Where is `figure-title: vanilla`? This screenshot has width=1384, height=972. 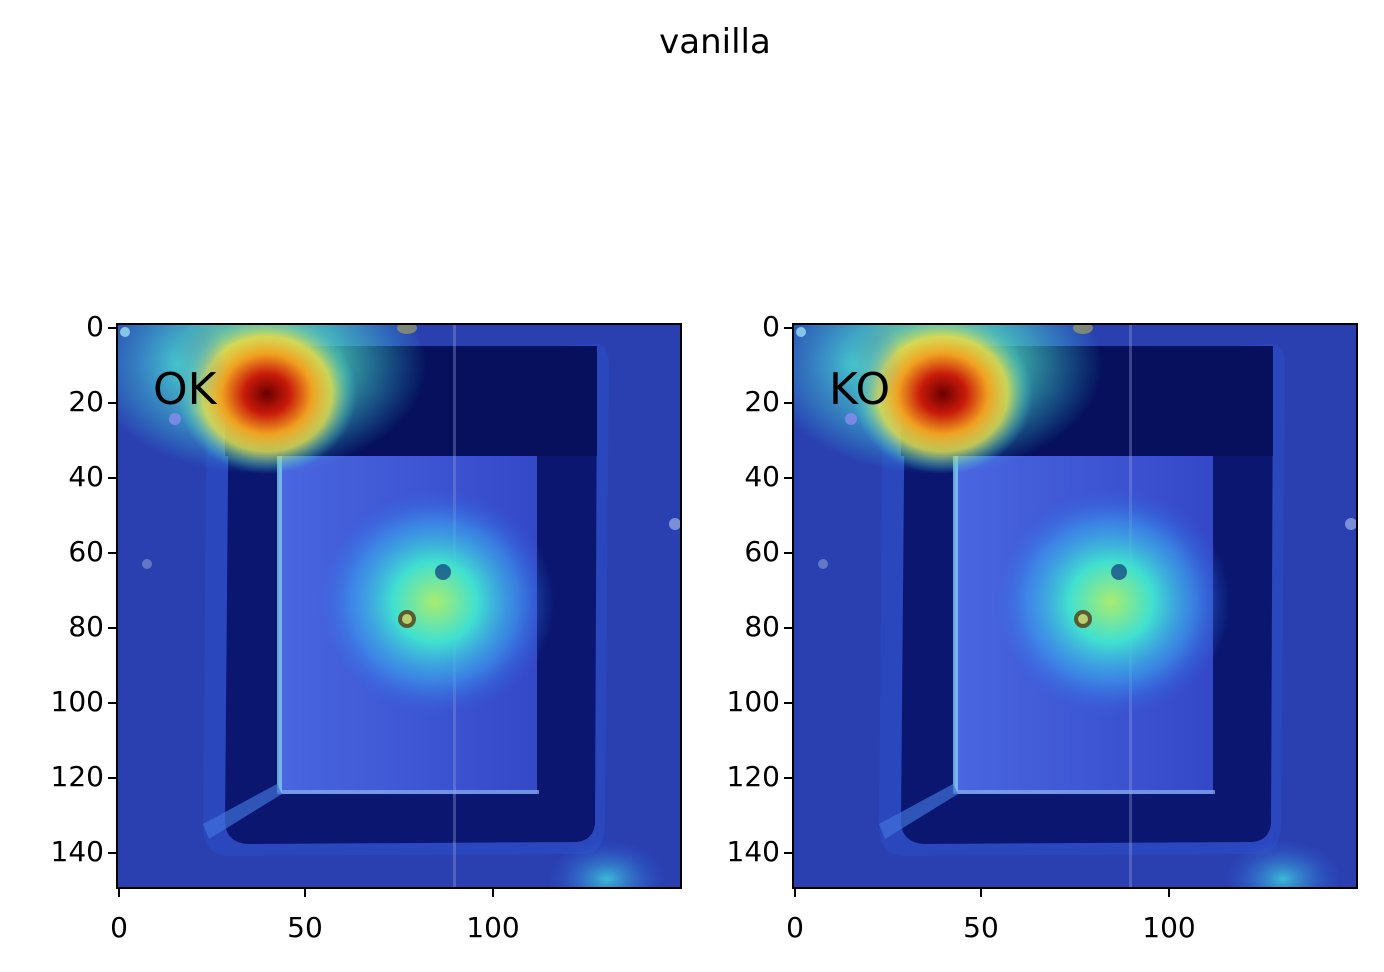
figure-title: vanilla is located at coordinates (715, 42).